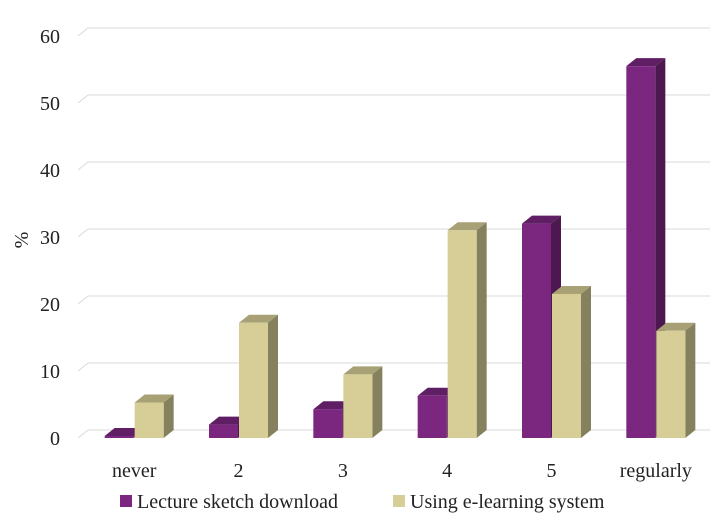  What do you see at coordinates (50, 171) in the screenshot?
I see `y-tick-label: 40` at bounding box center [50, 171].